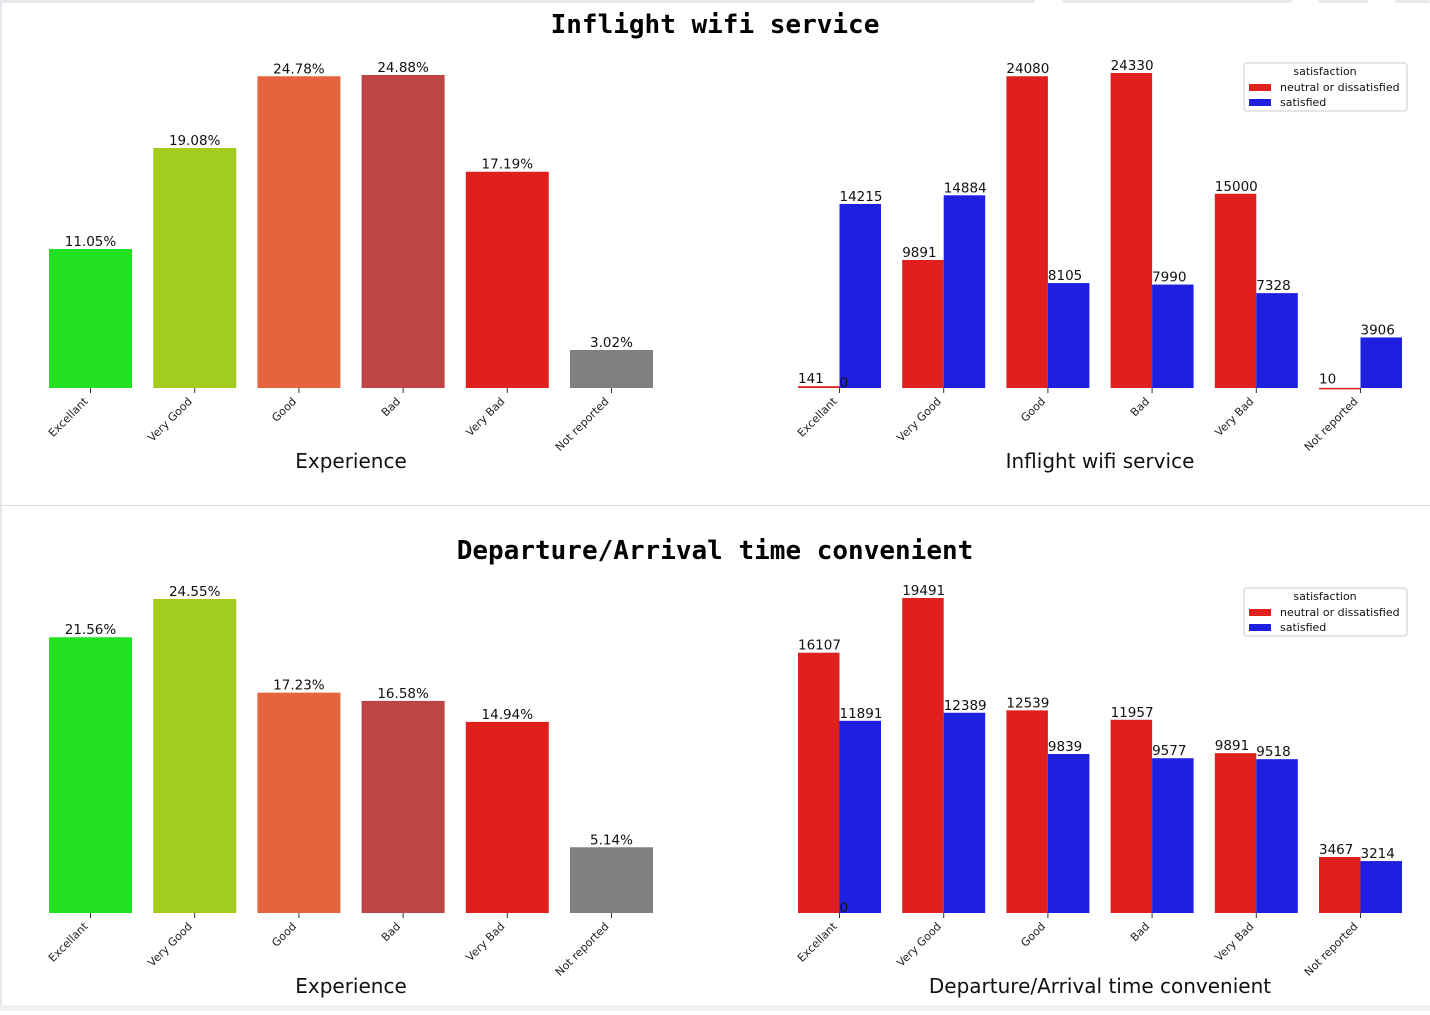 The height and width of the screenshot is (1015, 1430). Describe the element at coordinates (1132, 66) in the screenshot. I see `data-label: 24330` at that location.